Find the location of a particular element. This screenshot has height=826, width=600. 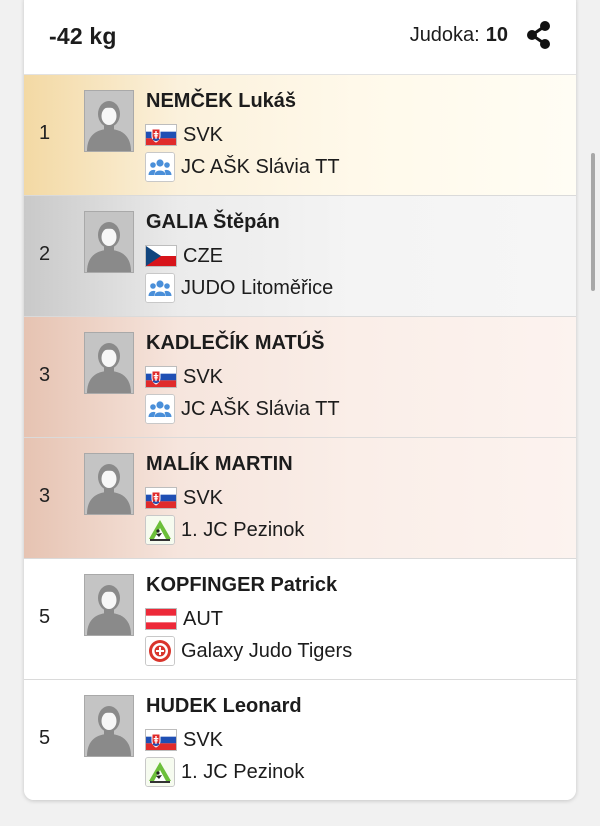

result-row: 5 HUDEK Leonard SVK 1. JC Pezinok is located at coordinates (300, 740).